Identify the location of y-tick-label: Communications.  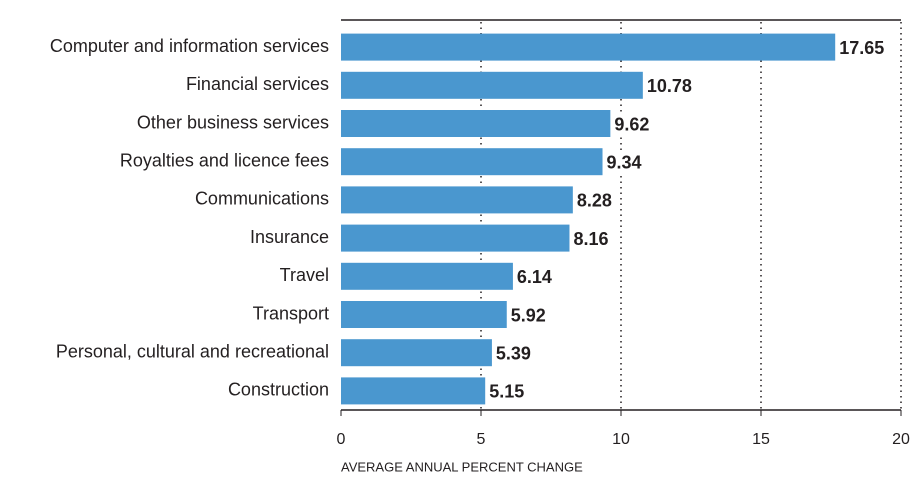
(262, 199).